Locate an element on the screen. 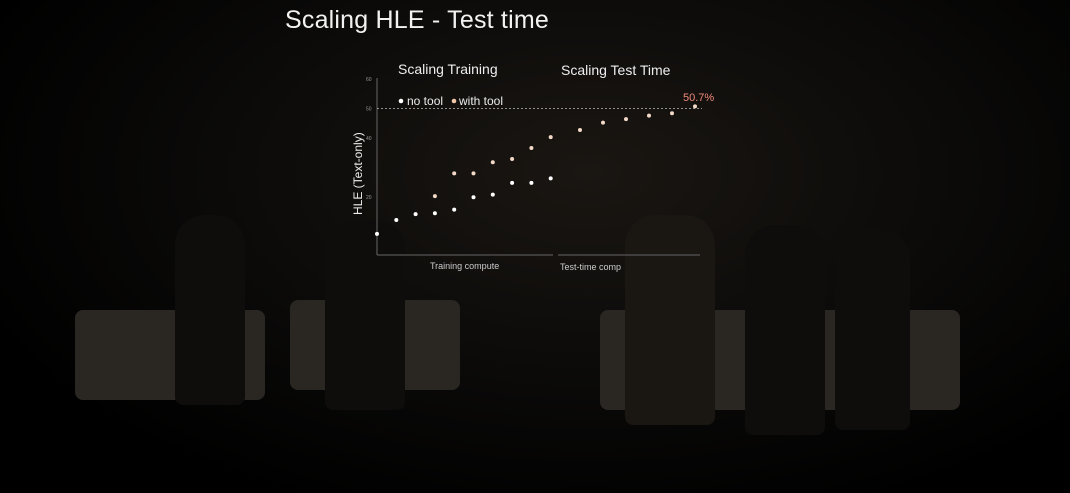  y-tick-label: 40 is located at coordinates (369, 139).